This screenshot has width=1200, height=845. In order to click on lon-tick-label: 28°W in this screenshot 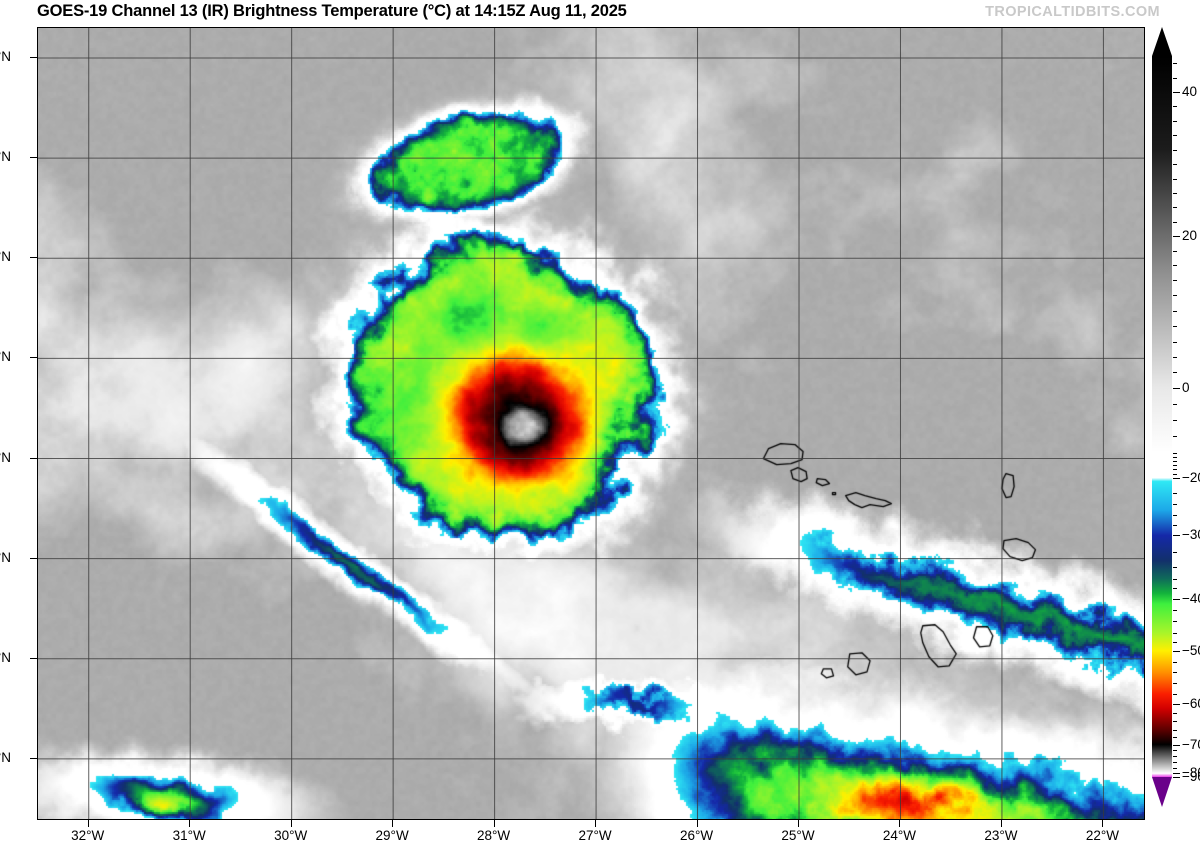, I will do `click(494, 835)`.